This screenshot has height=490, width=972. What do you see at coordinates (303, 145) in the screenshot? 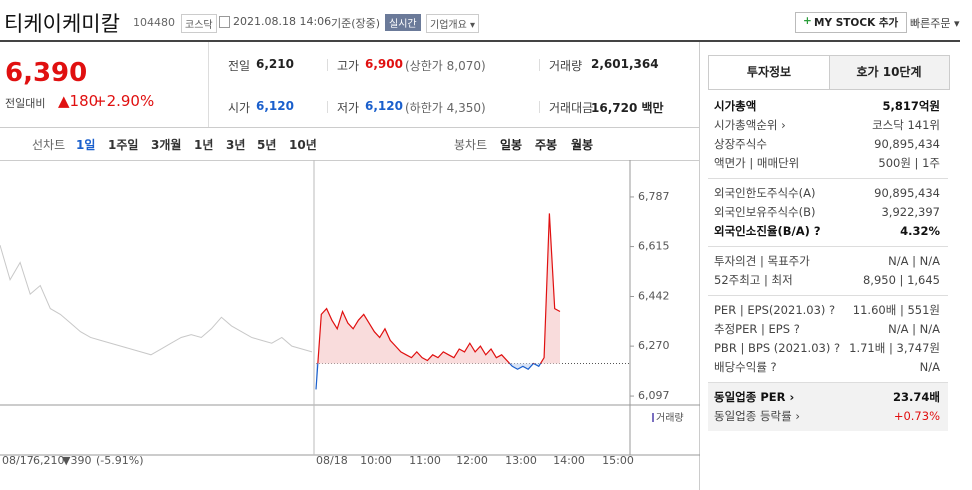
I see `period-tab: 10년` at bounding box center [303, 145].